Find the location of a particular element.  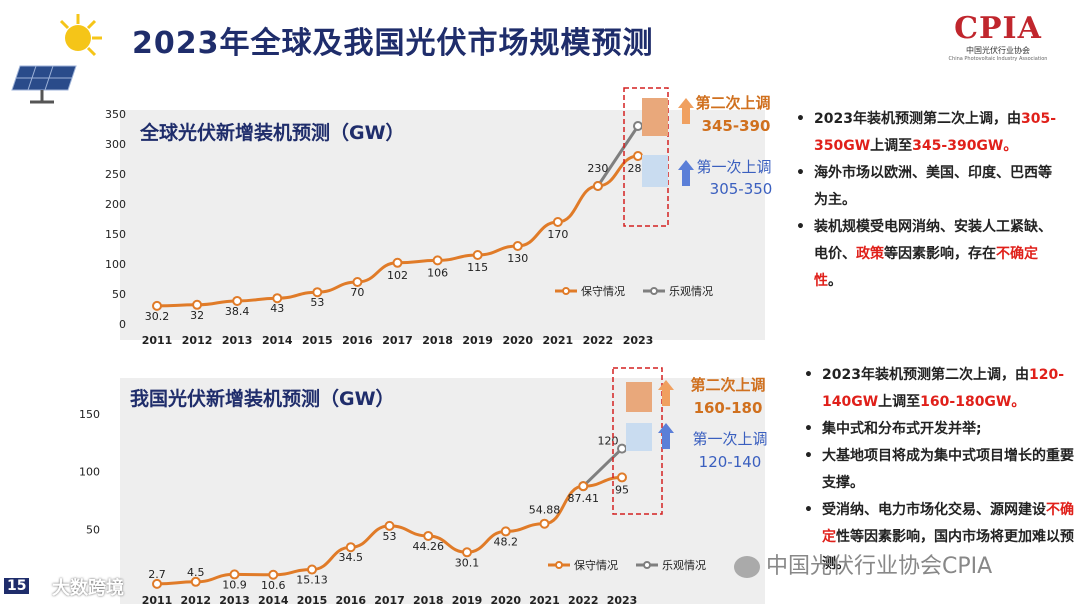

x-tick-label: 2017 is located at coordinates (397, 340).